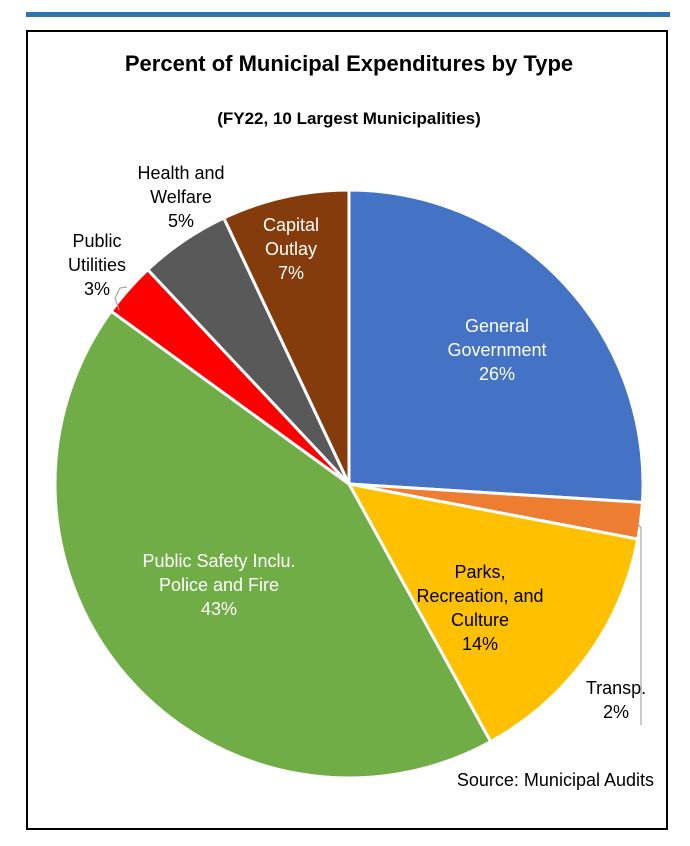 Image resolution: width=690 pixels, height=846 pixels. I want to click on slice-label-line: 26%, so click(497, 374).